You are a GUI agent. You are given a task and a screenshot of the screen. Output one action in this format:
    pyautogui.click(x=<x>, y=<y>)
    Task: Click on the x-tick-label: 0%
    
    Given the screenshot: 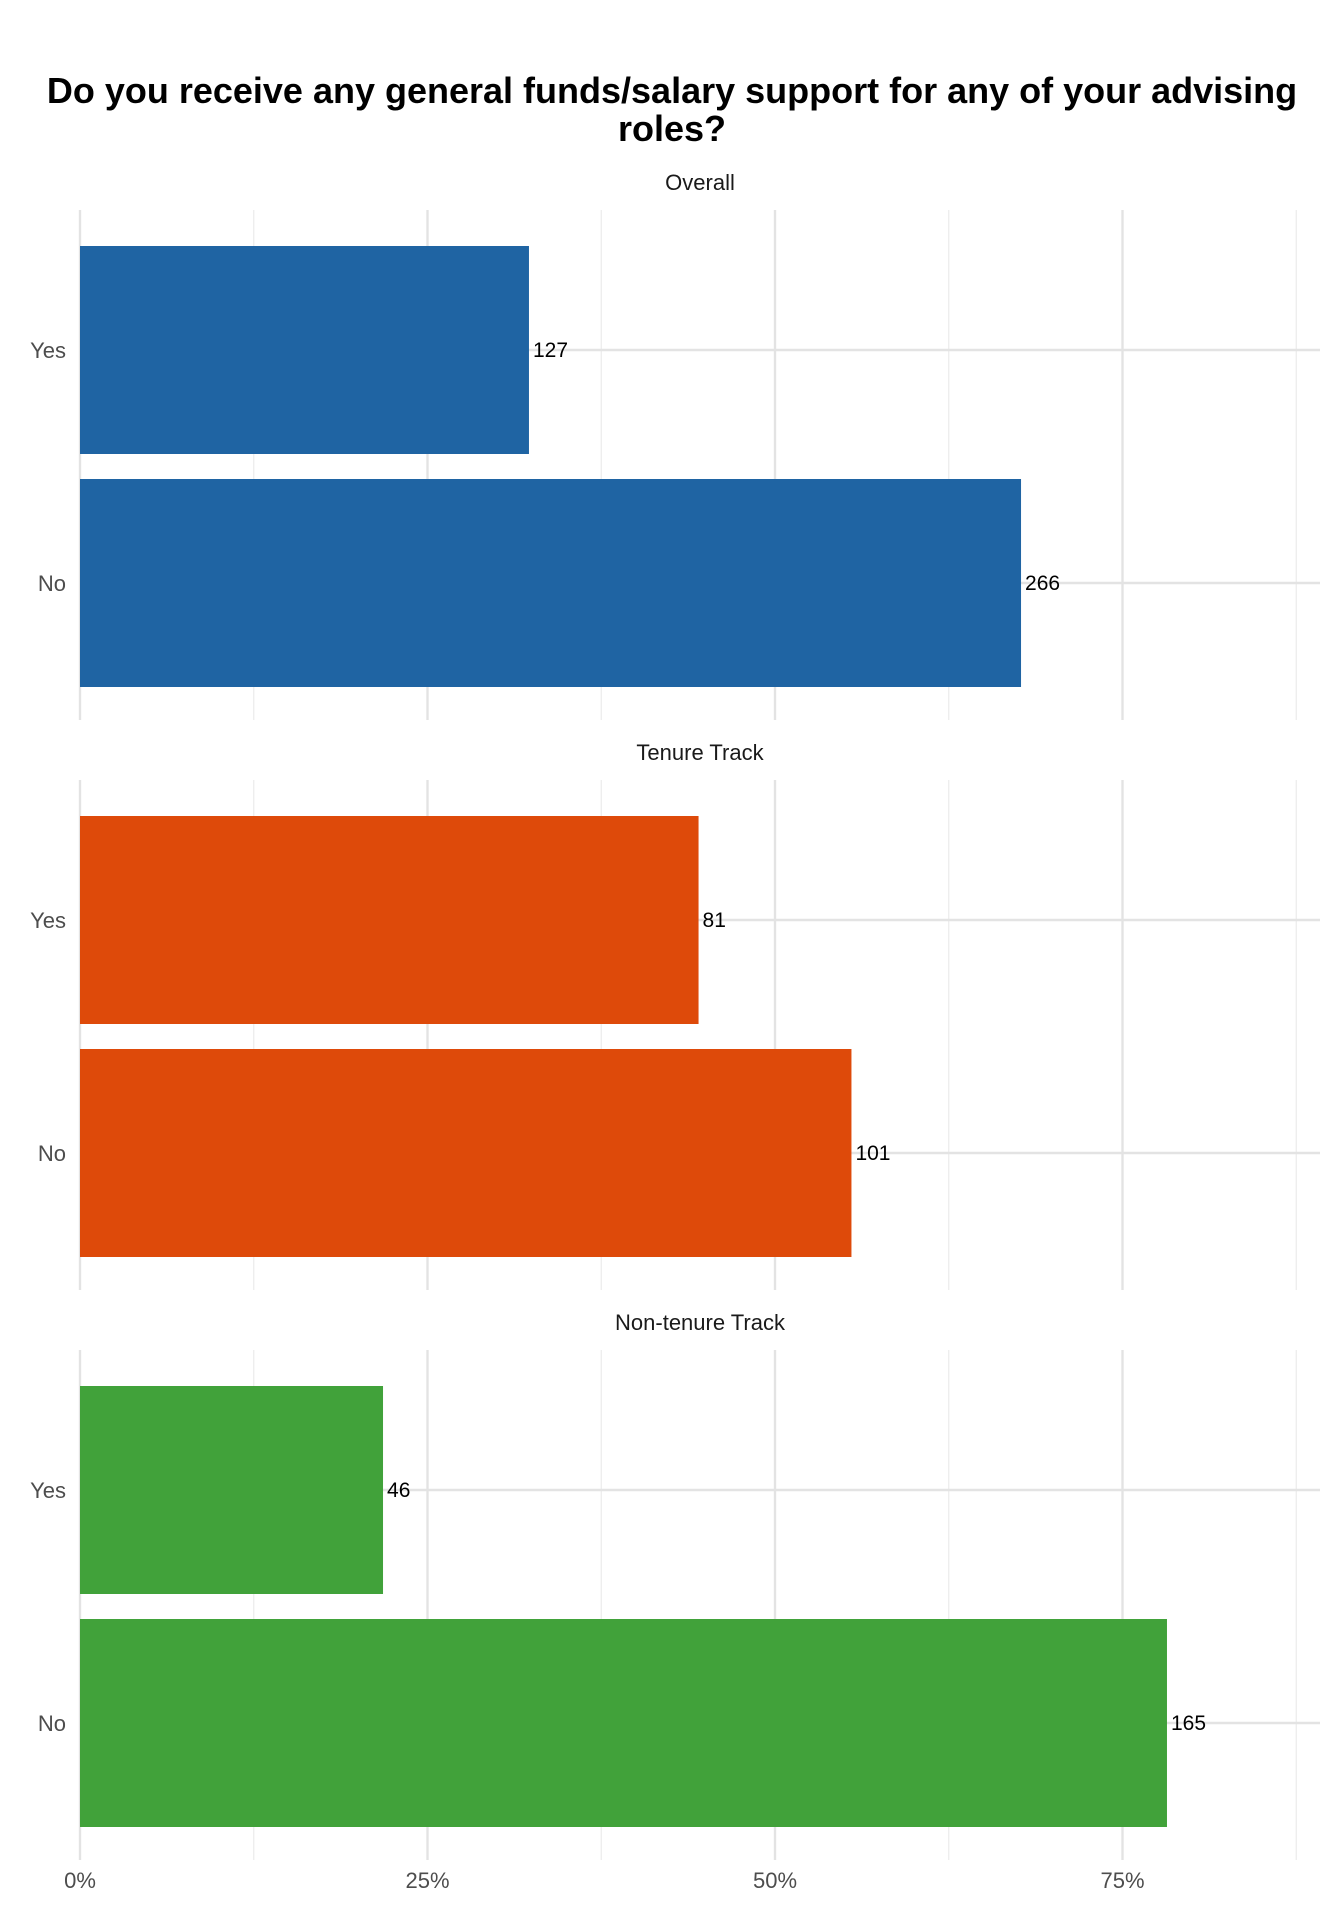 What is the action you would take?
    pyautogui.click(x=80, y=1880)
    